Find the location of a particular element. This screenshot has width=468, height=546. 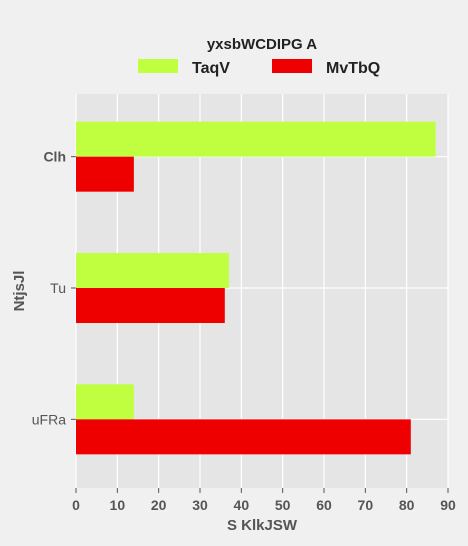

x-tick-label: 50 is located at coordinates (283, 505).